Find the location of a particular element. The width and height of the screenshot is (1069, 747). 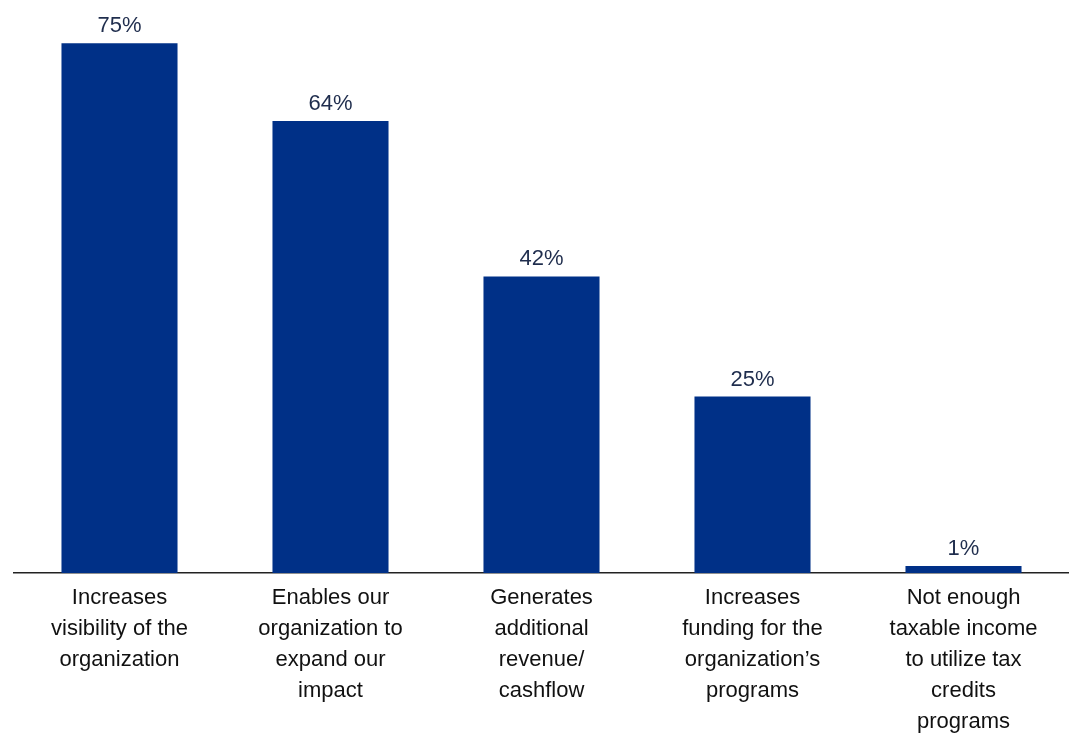

data-label: 42% is located at coordinates (541, 258).